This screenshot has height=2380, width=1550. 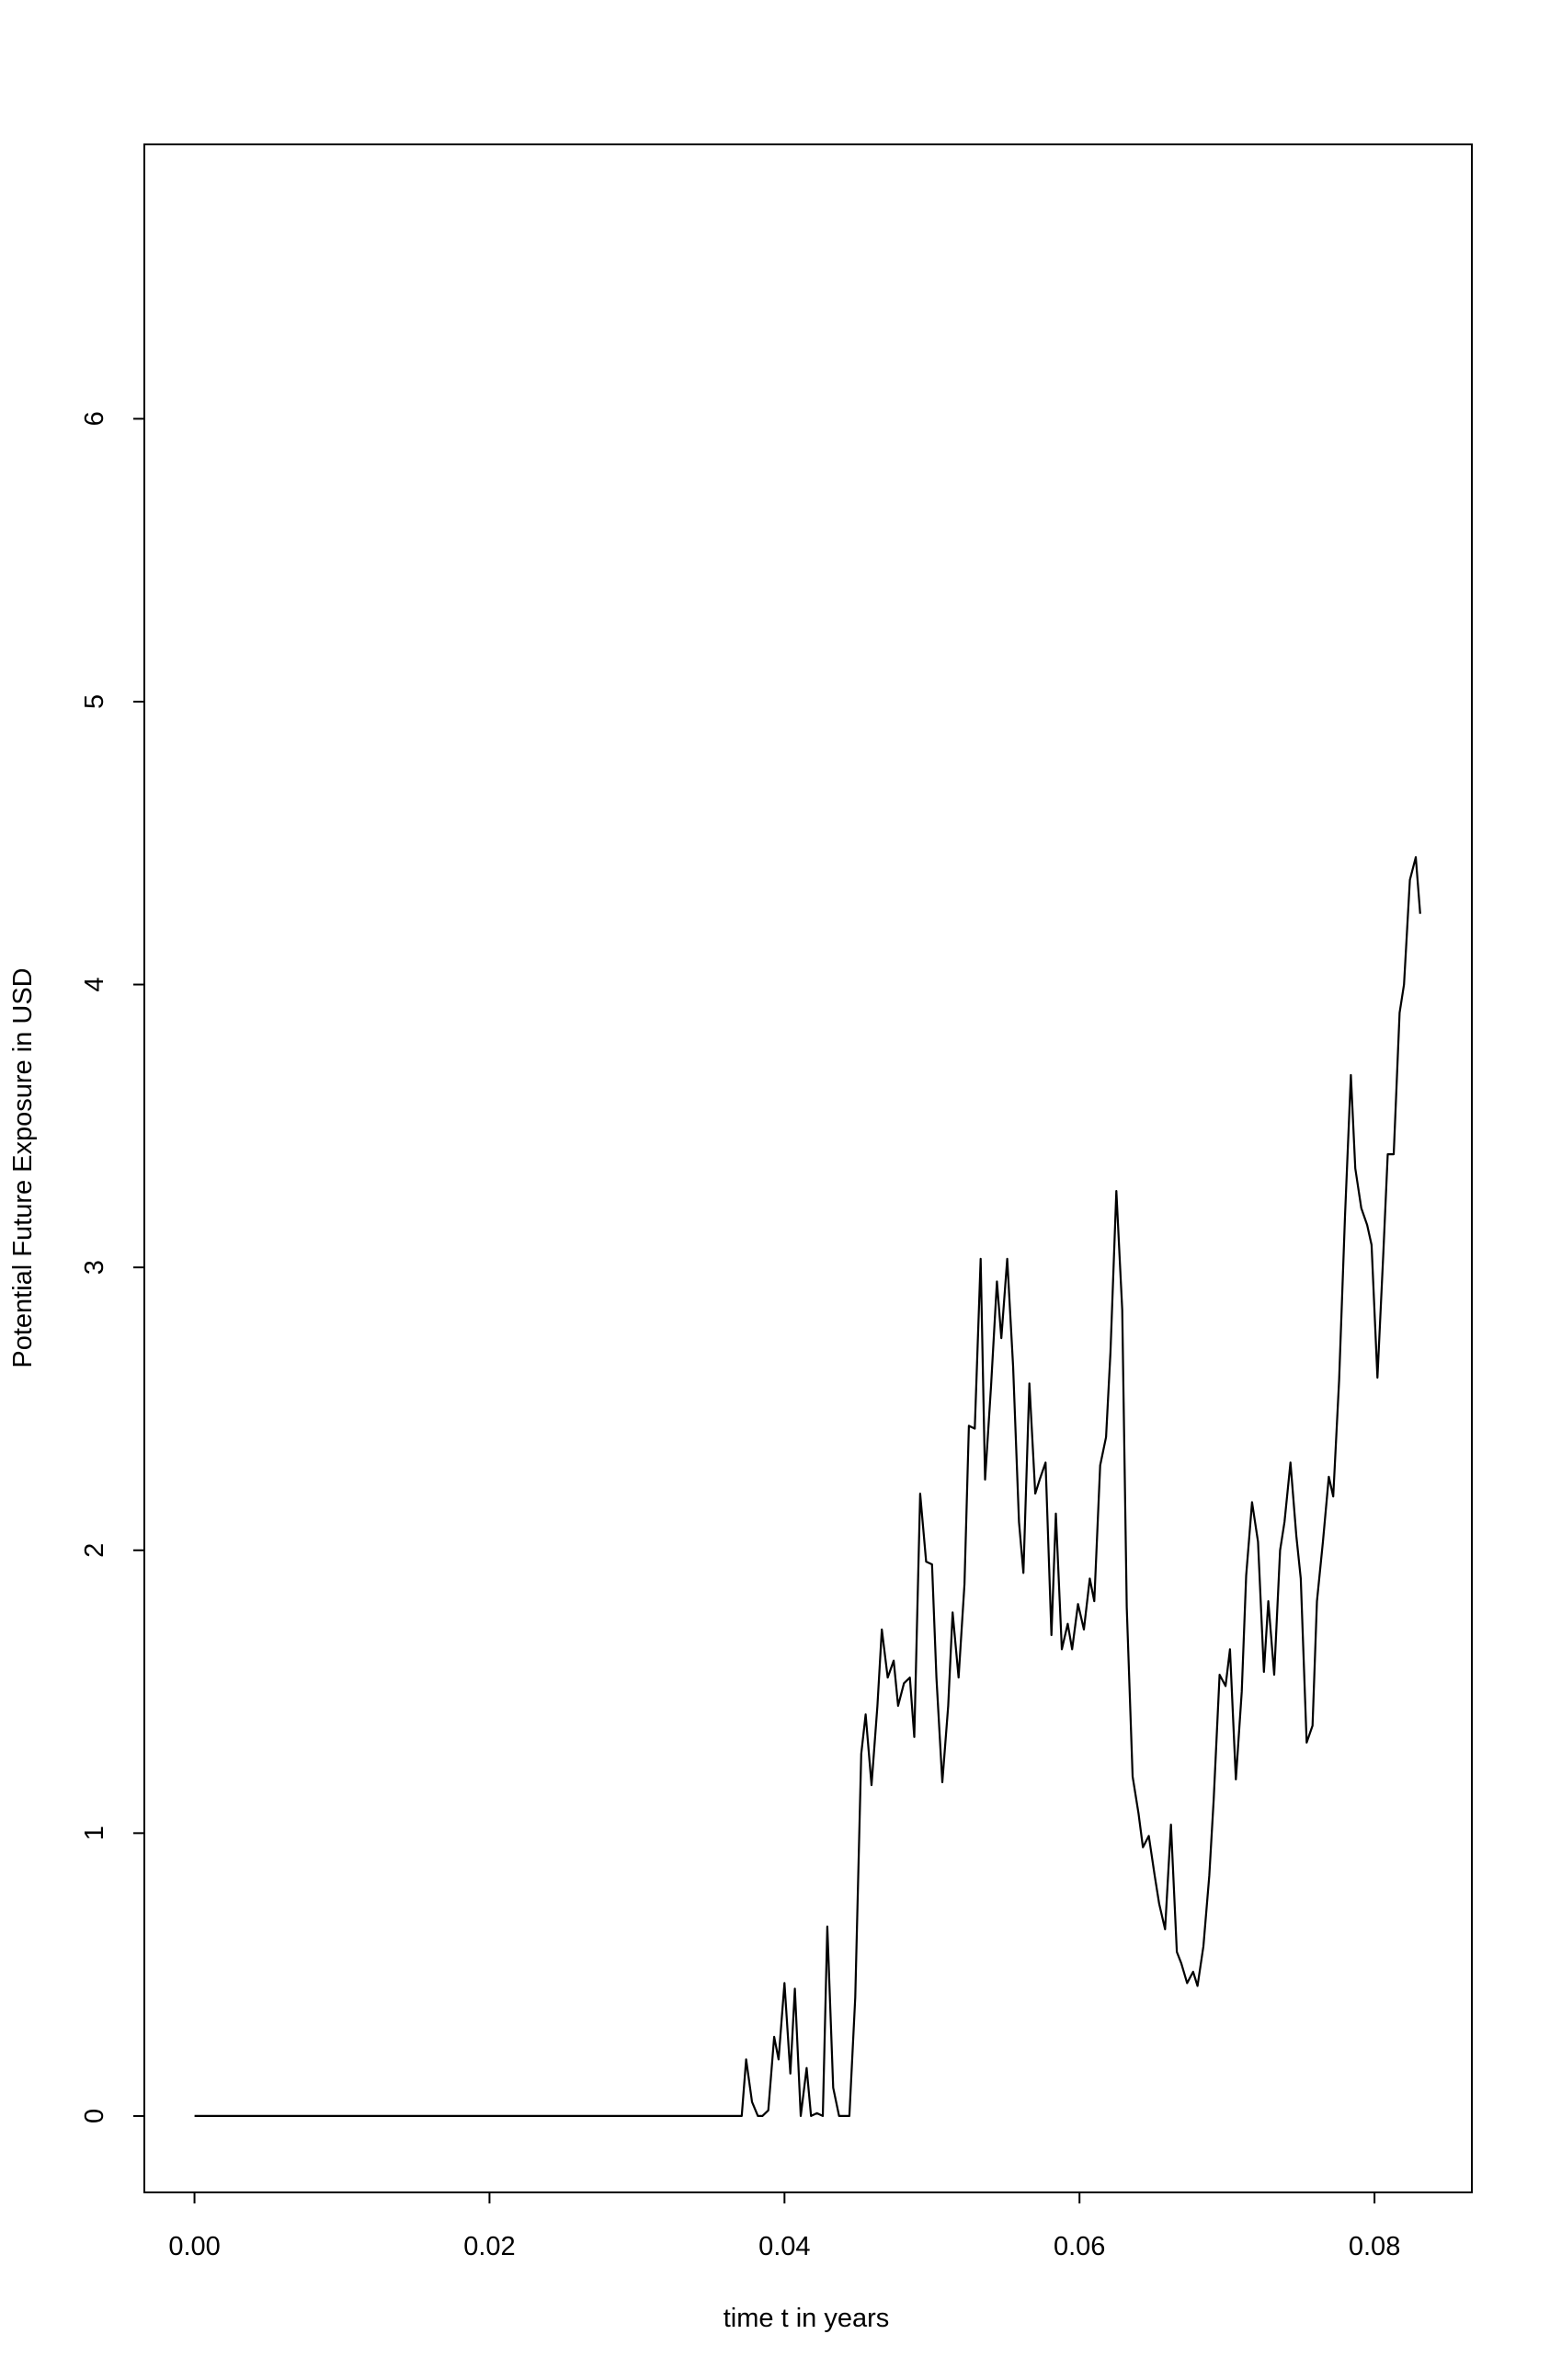 I want to click on x-tick-label: 0.02, so click(x=489, y=2246).